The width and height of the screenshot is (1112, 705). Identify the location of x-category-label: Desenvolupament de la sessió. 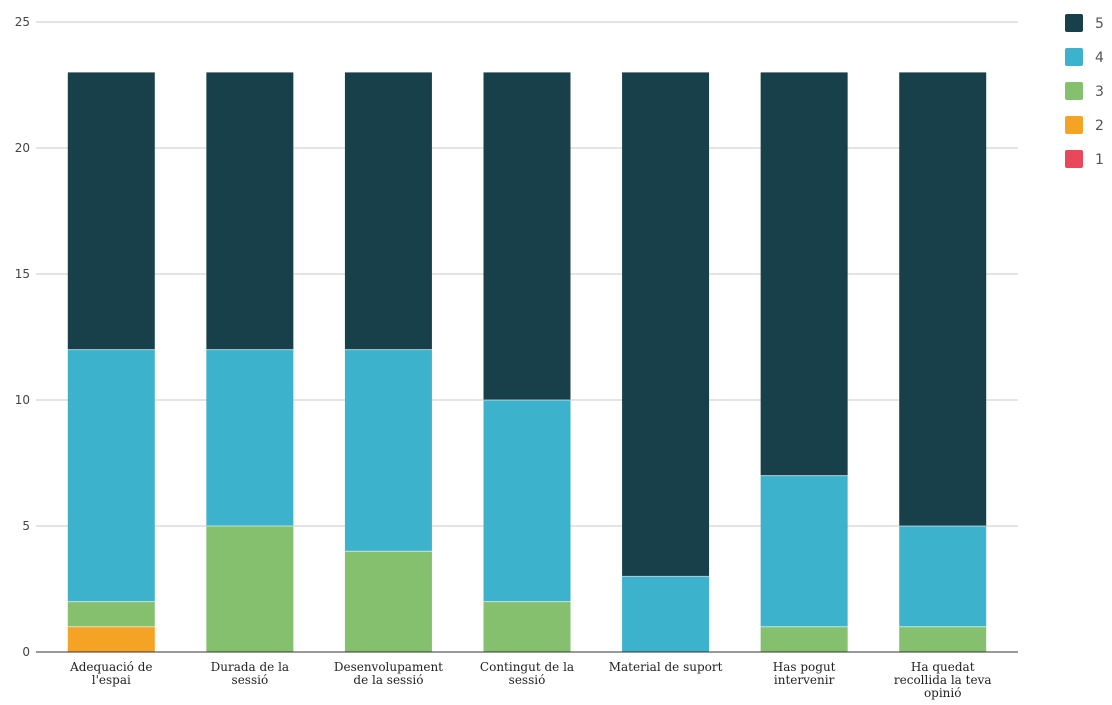
(388, 673).